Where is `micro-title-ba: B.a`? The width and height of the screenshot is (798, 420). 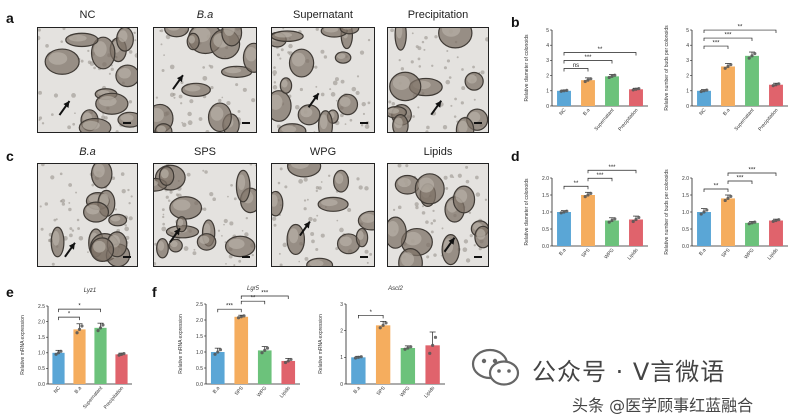 micro-title-ba: B.a is located at coordinates (205, 15).